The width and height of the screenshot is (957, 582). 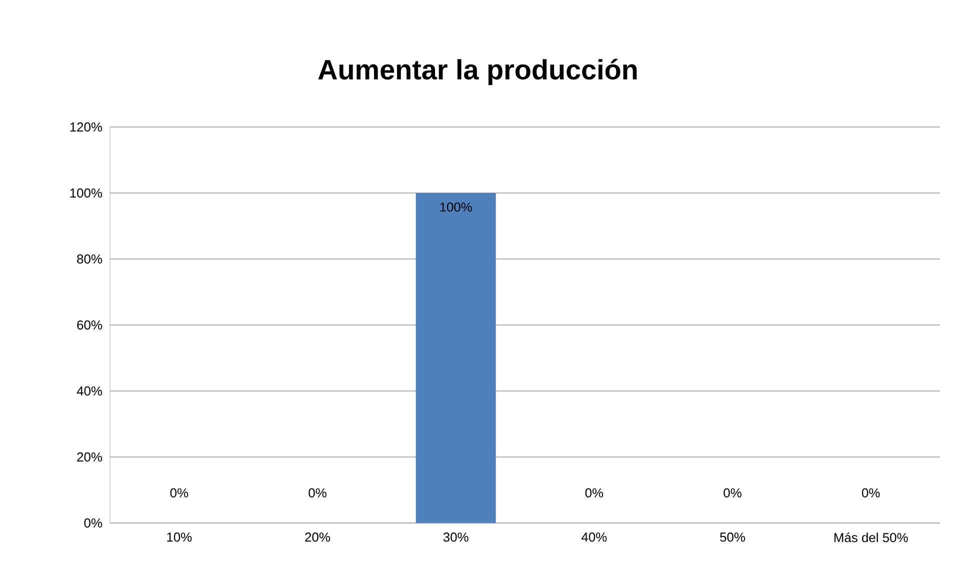 What do you see at coordinates (477, 72) in the screenshot?
I see `chart-title: Aumentar la producción` at bounding box center [477, 72].